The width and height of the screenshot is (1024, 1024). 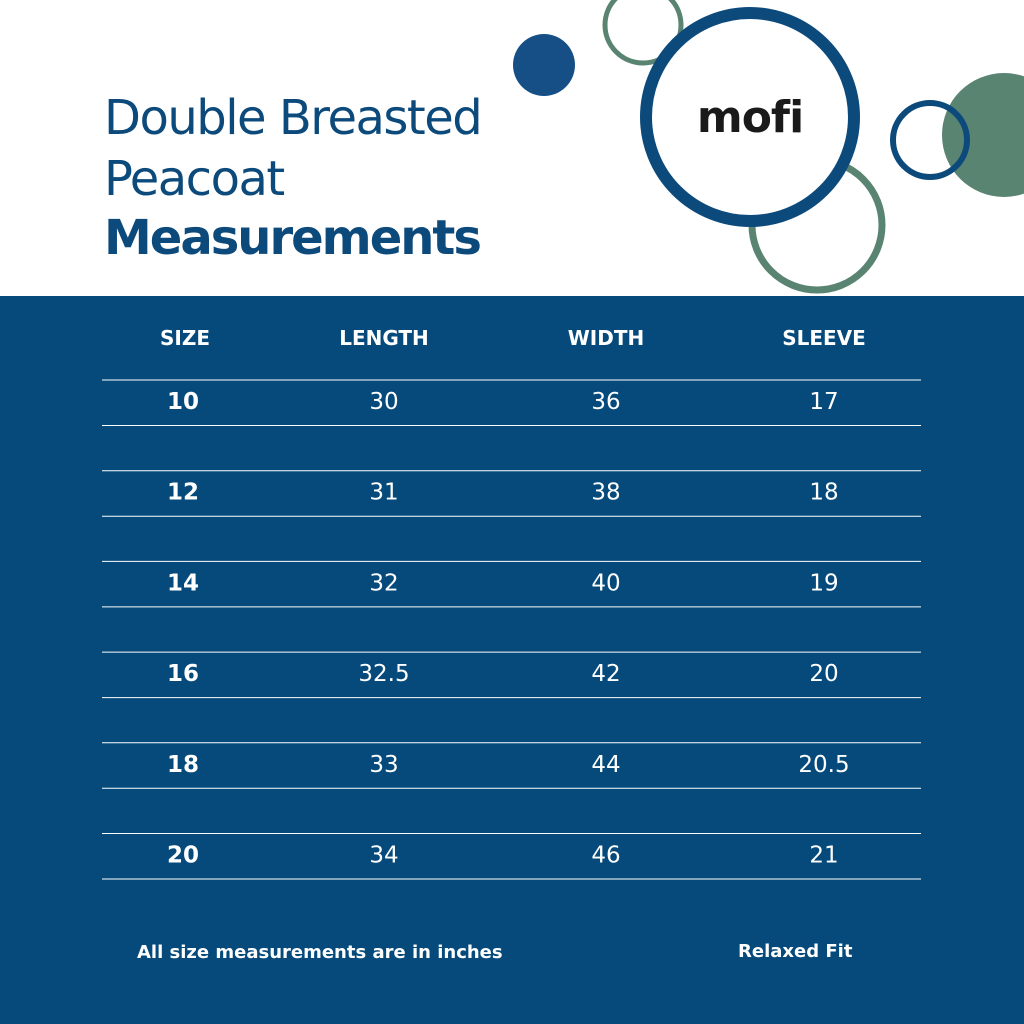 What do you see at coordinates (383, 674) in the screenshot?
I see `value-cell: 32.5` at bounding box center [383, 674].